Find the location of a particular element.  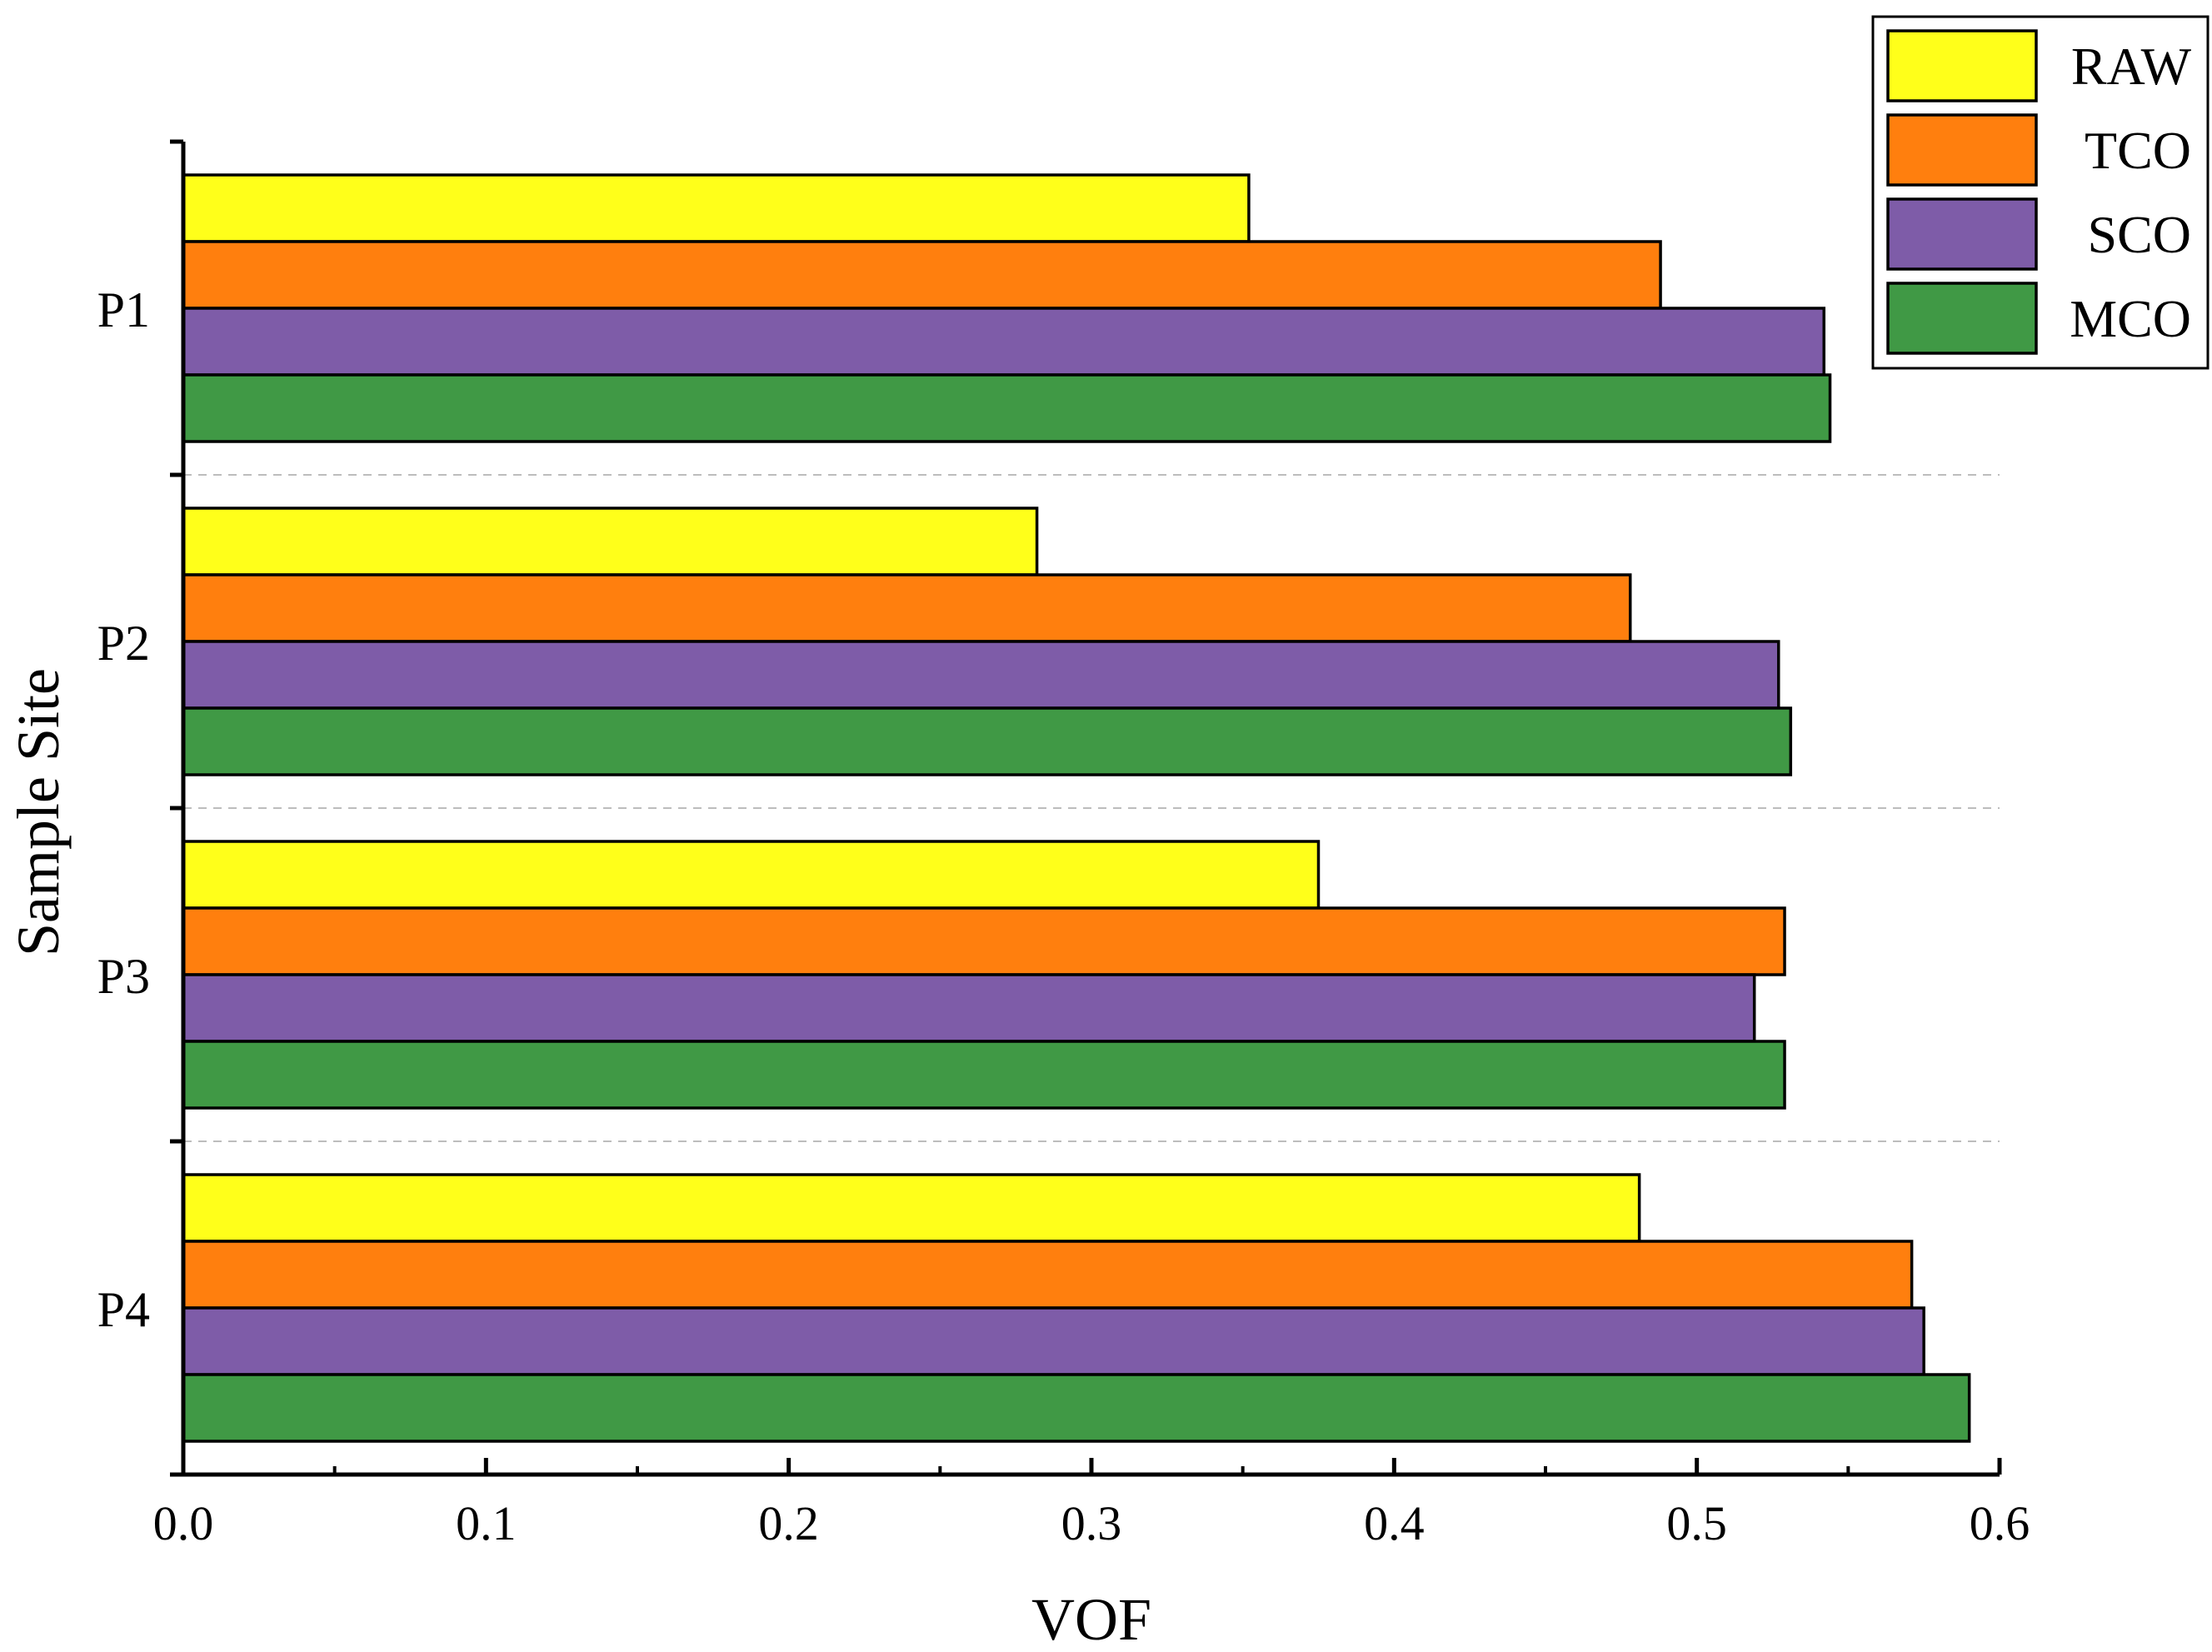

category-labels-group: P1 P2 P3 P4 is located at coordinates (123, 810).